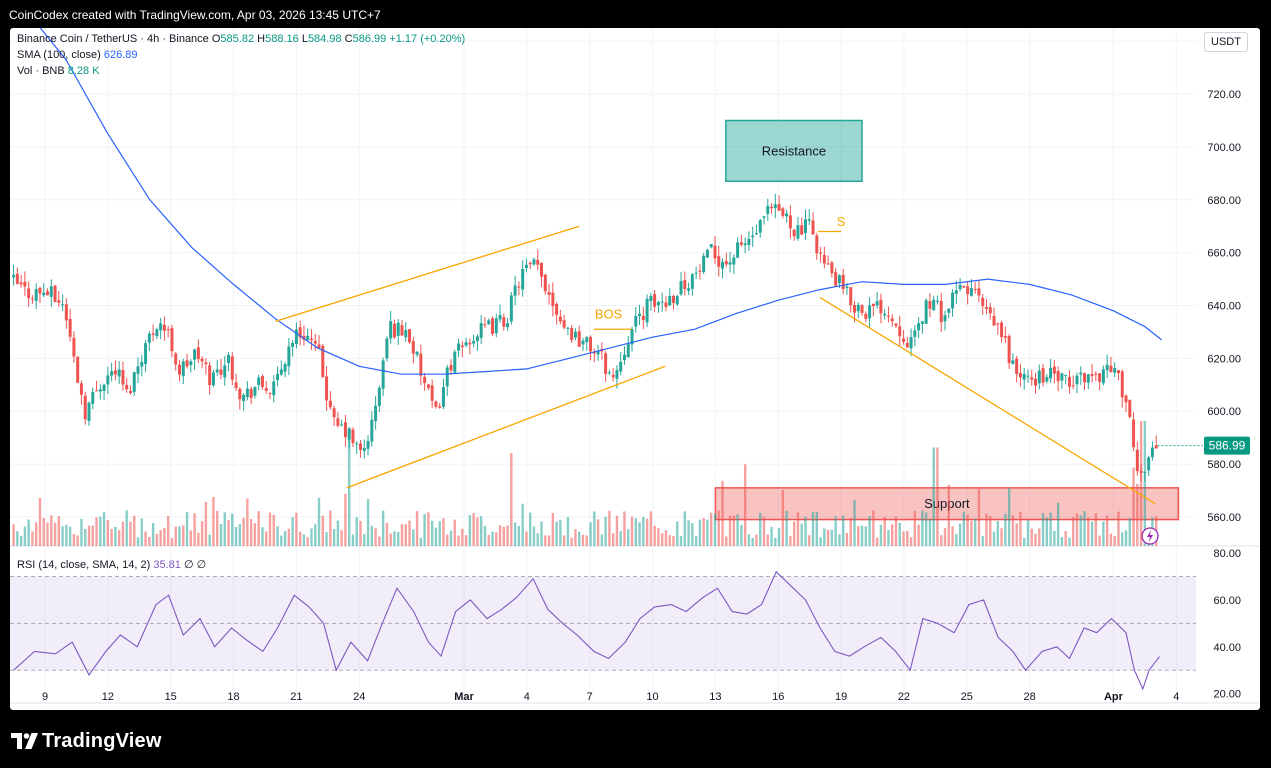 The image size is (1271, 768). I want to click on rsi-legend: RSI (14, close, SMA, 14, 2) 35.81 ∅ ∅, so click(111, 564).